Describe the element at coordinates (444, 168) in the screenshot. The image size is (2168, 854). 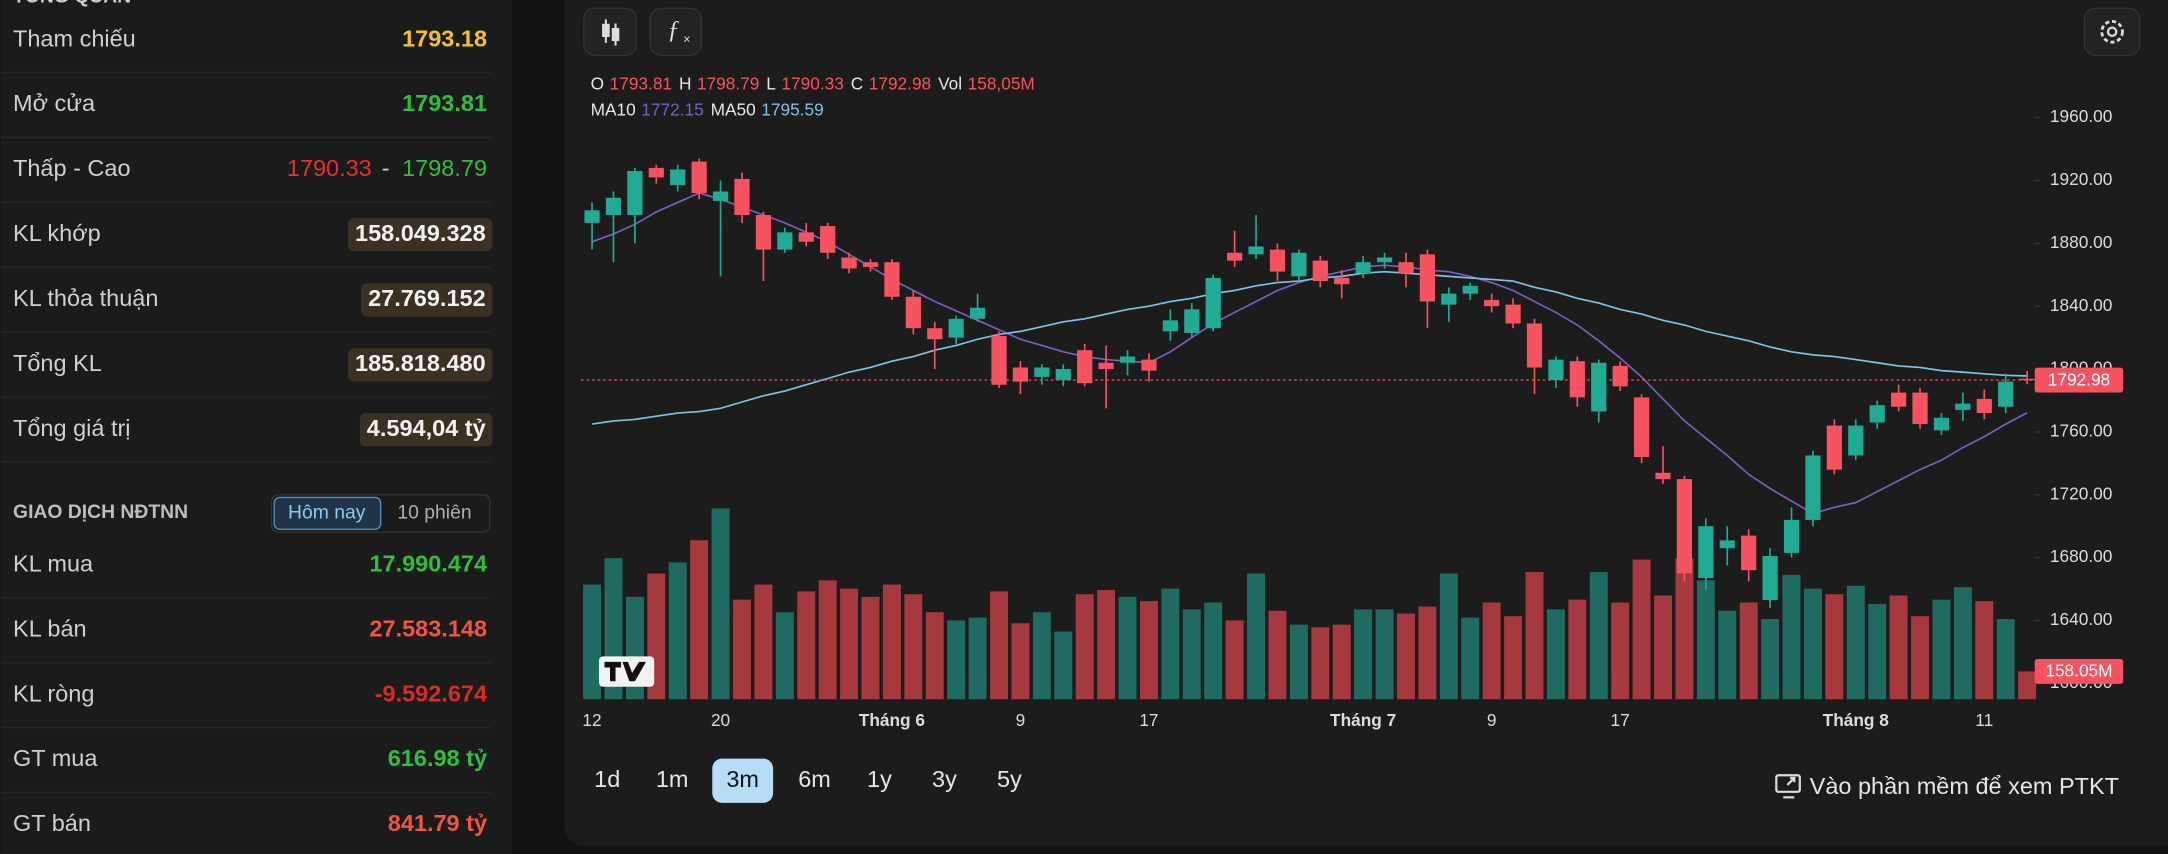
I see `high-value: 1798.79` at that location.